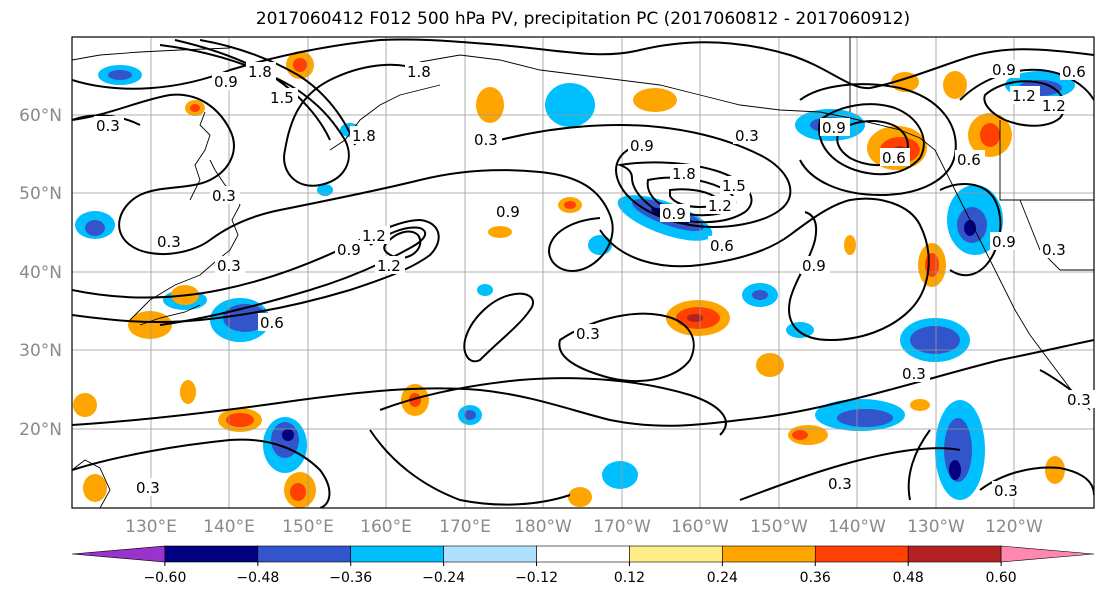 Image resolution: width=1105 pixels, height=601 pixels. Describe the element at coordinates (779, 527) in the screenshot. I see `longitude-label: 150°W` at that location.